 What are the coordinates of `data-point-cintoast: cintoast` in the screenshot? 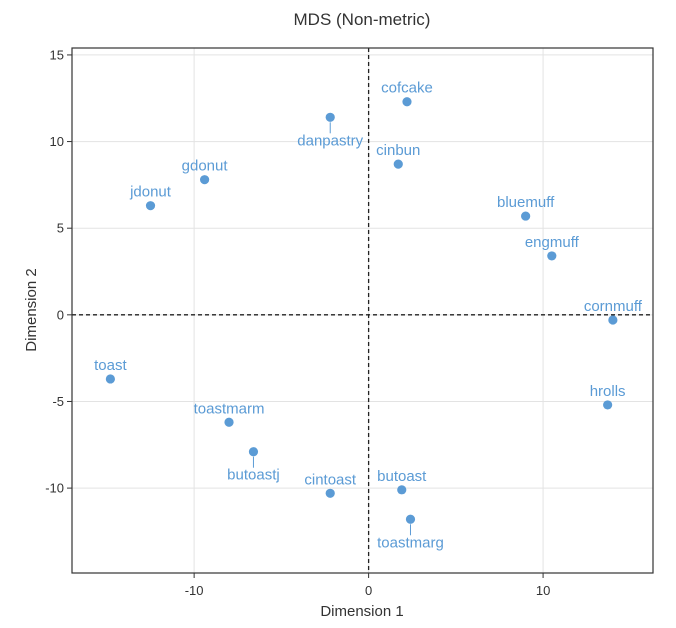 It's located at (330, 484).